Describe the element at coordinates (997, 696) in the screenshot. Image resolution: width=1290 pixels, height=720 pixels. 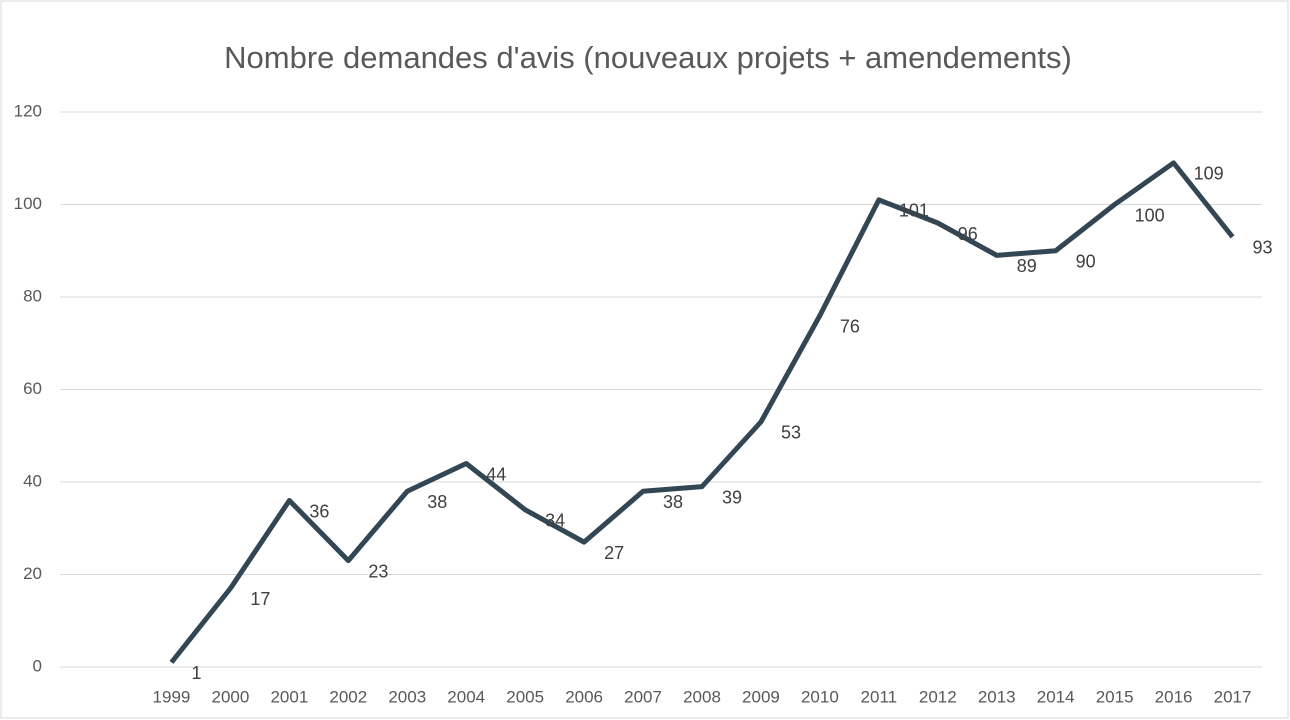
I see `x-tick-label: 2013` at that location.